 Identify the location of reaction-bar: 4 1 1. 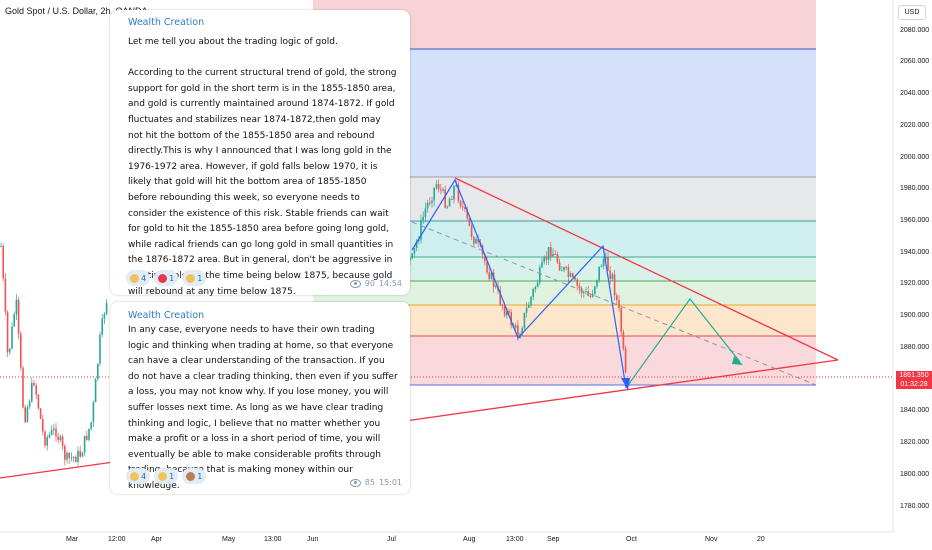
(166, 476).